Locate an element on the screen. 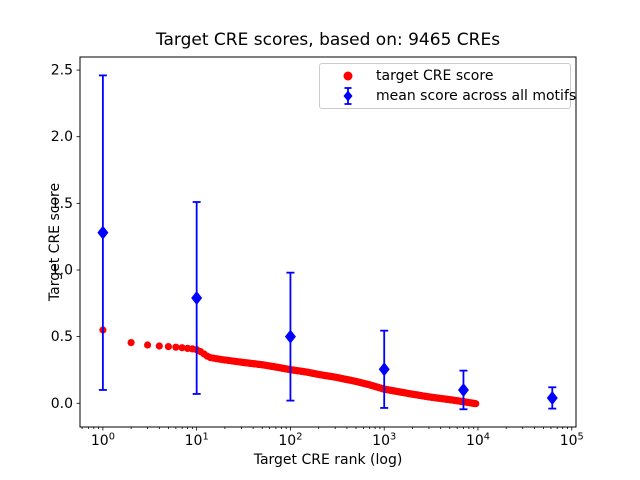  x-tick-label: 10⁴ is located at coordinates (478, 441).